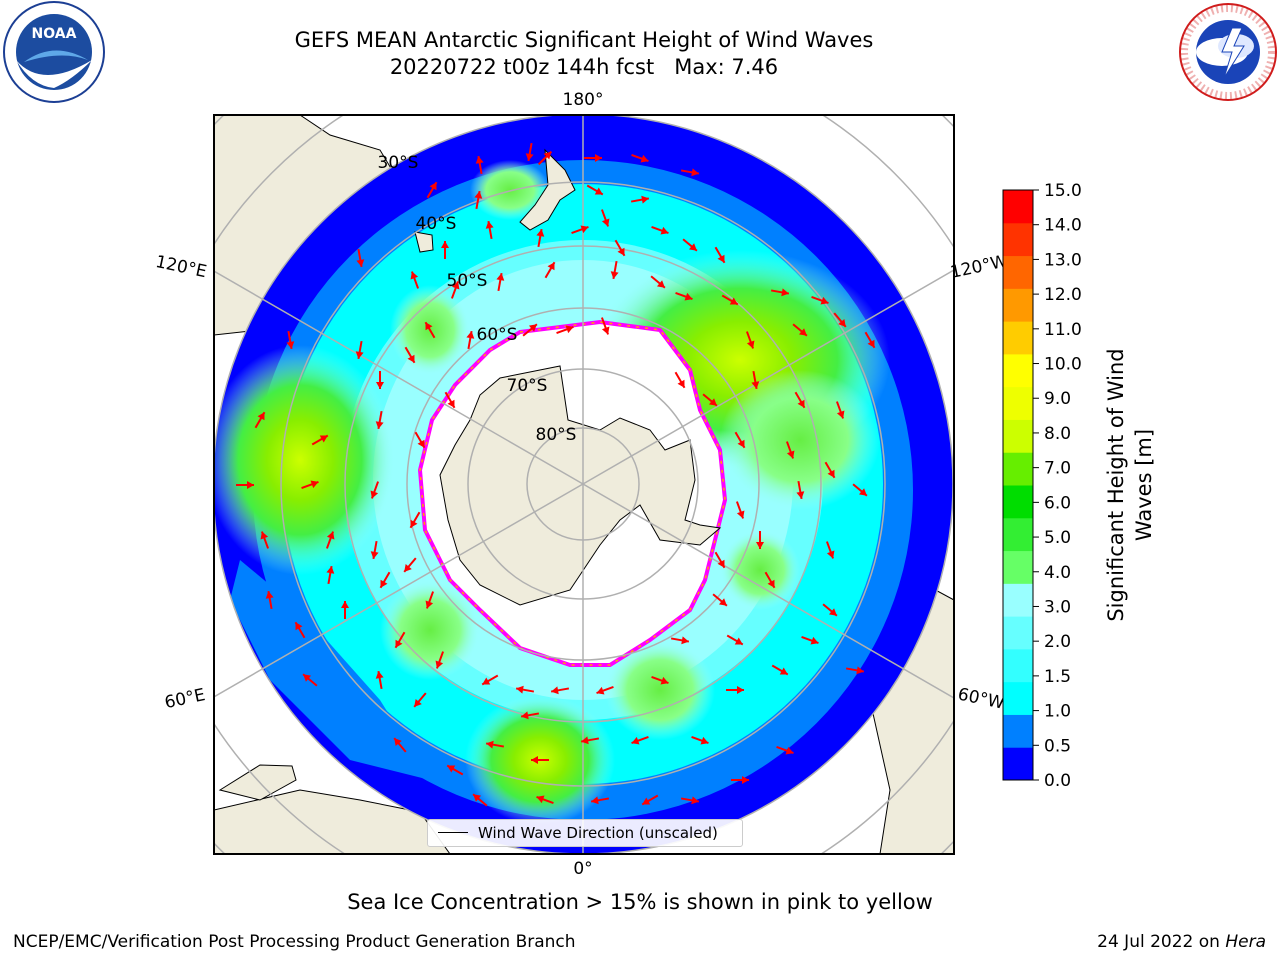 Image resolution: width=1280 pixels, height=960 pixels. What do you see at coordinates (1228, 52) in the screenshot?
I see `nws-logo` at bounding box center [1228, 52].